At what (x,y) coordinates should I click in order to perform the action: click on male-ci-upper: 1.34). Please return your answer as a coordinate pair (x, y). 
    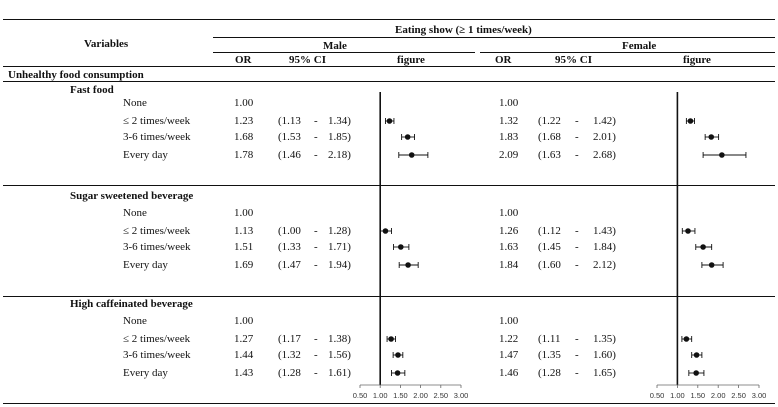
    Looking at the image, I should click on (339, 121).